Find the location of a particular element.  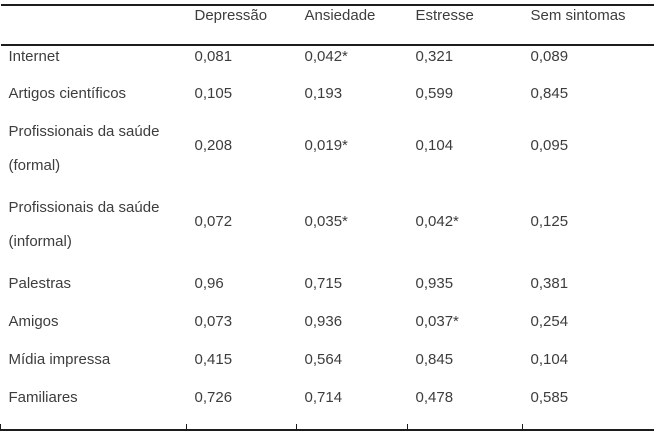

cell-value: 0,715 is located at coordinates (323, 283).